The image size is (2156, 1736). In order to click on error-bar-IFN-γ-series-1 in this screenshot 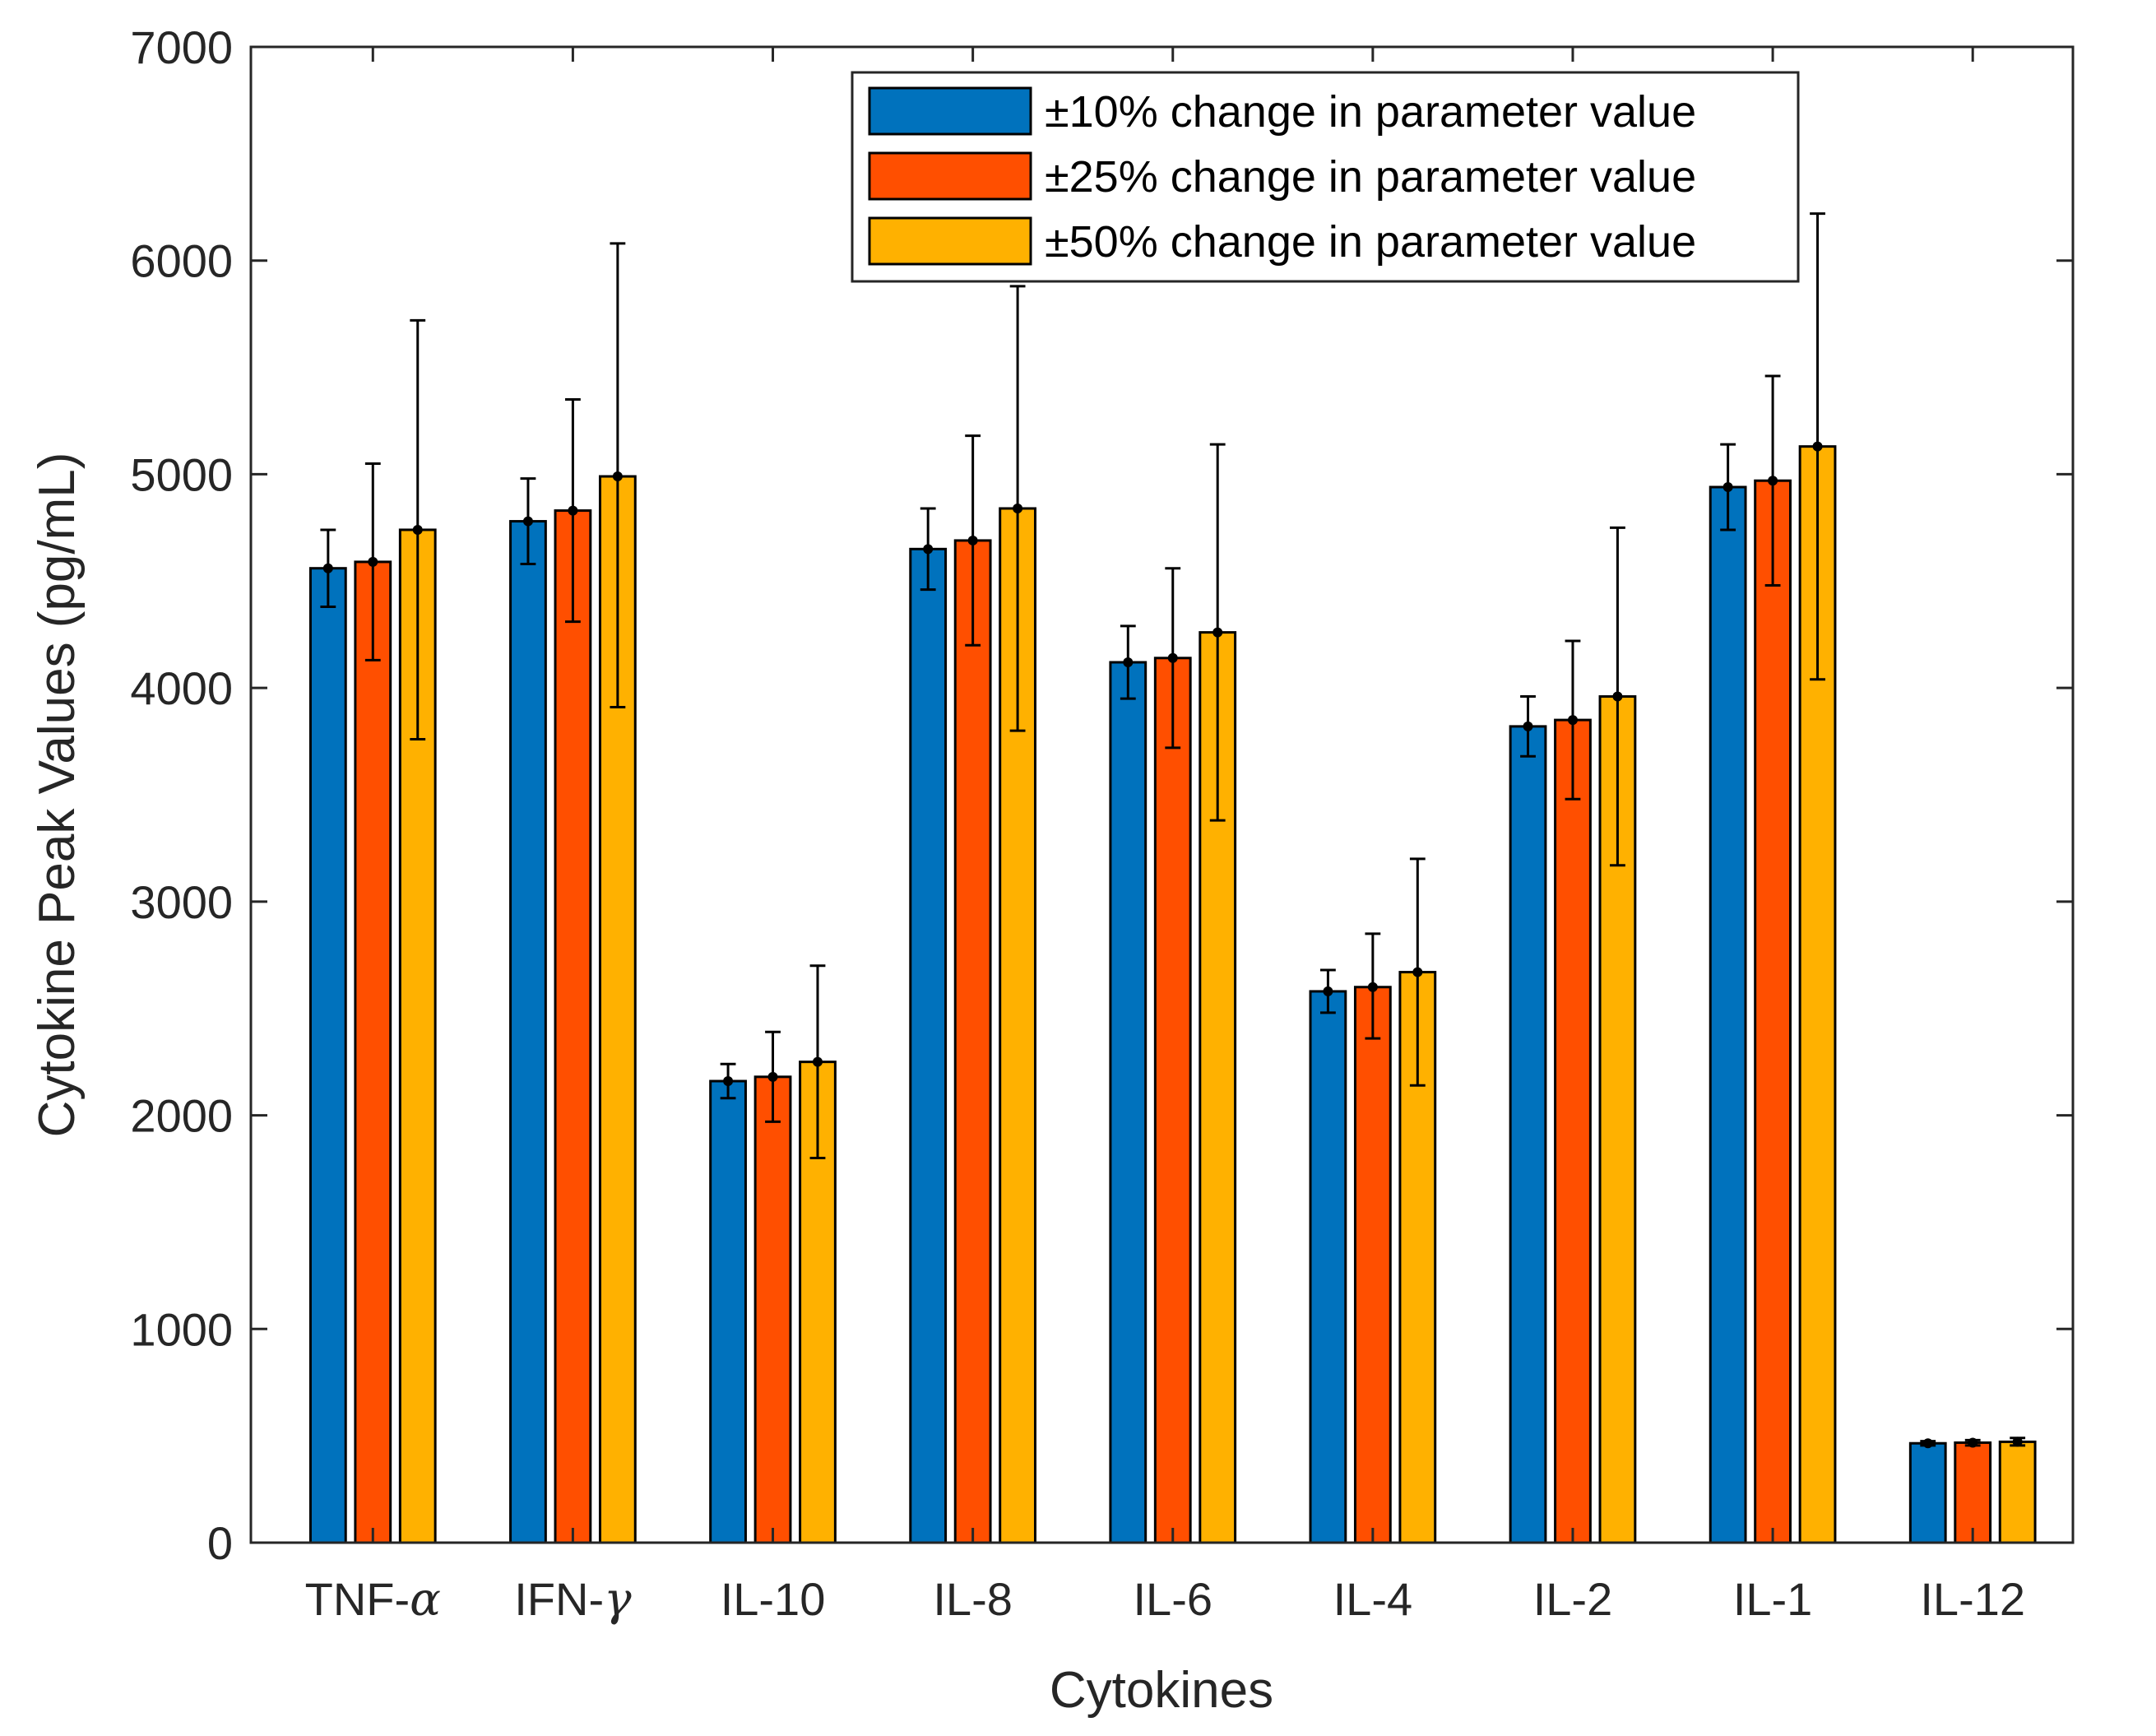, I will do `click(572, 511)`.